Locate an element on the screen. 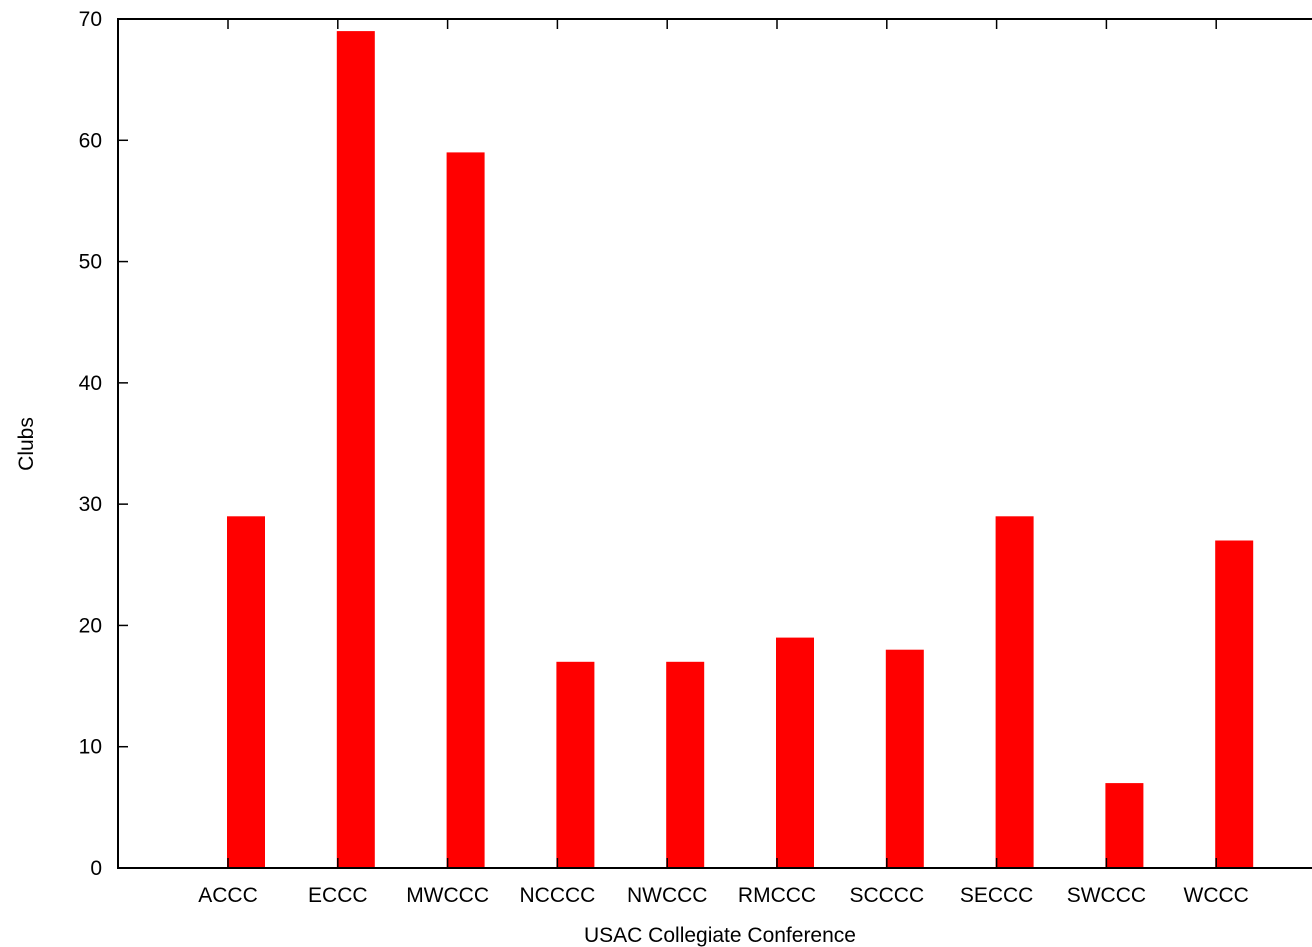 The image size is (1312, 947). x-tick-label: WCCC is located at coordinates (1216, 895).